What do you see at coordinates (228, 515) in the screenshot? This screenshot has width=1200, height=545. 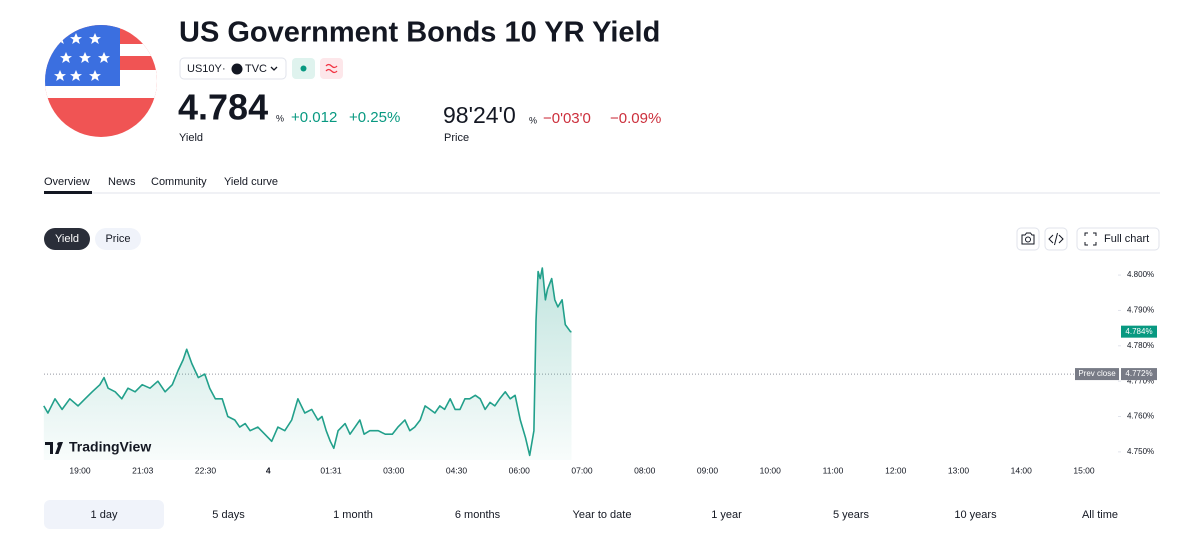 I see `range-button: 5 days` at bounding box center [228, 515].